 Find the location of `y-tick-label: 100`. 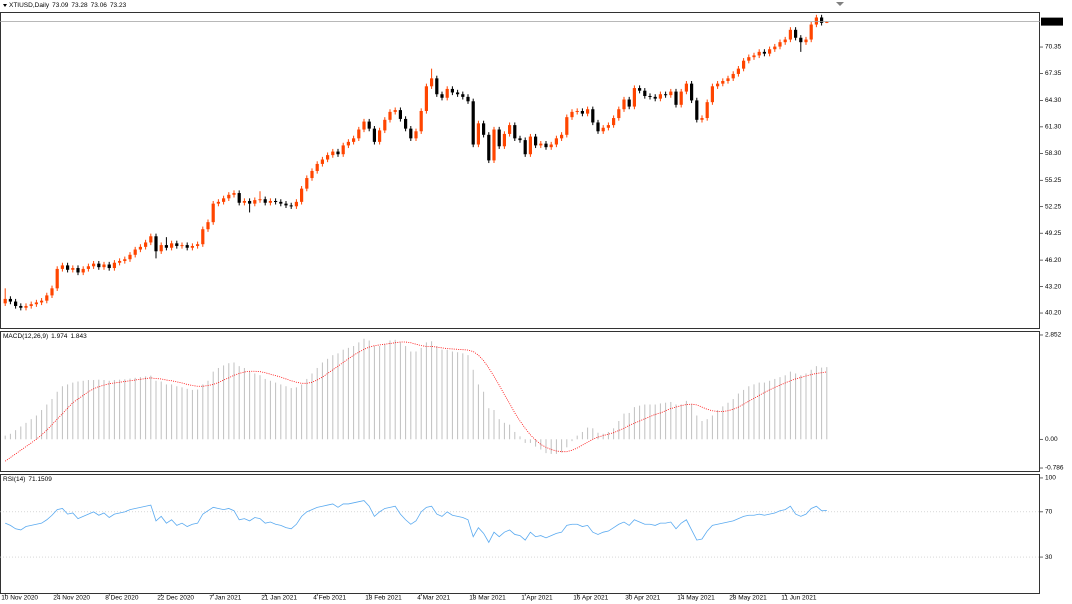

y-tick-label: 100 is located at coordinates (1050, 478).